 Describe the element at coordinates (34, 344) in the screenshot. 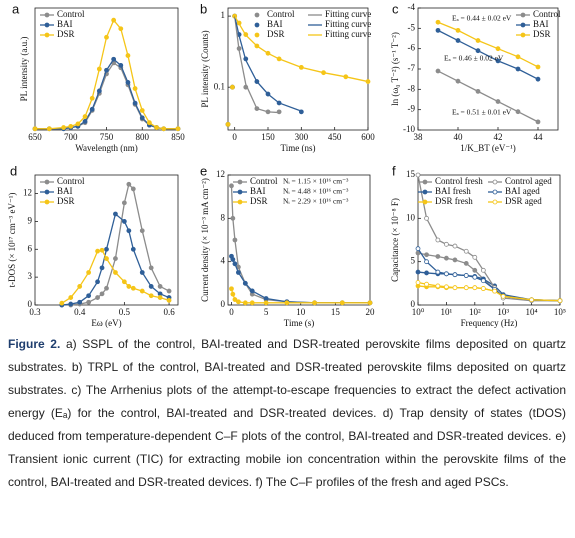

I see `caption-label: Figure 2.` at that location.